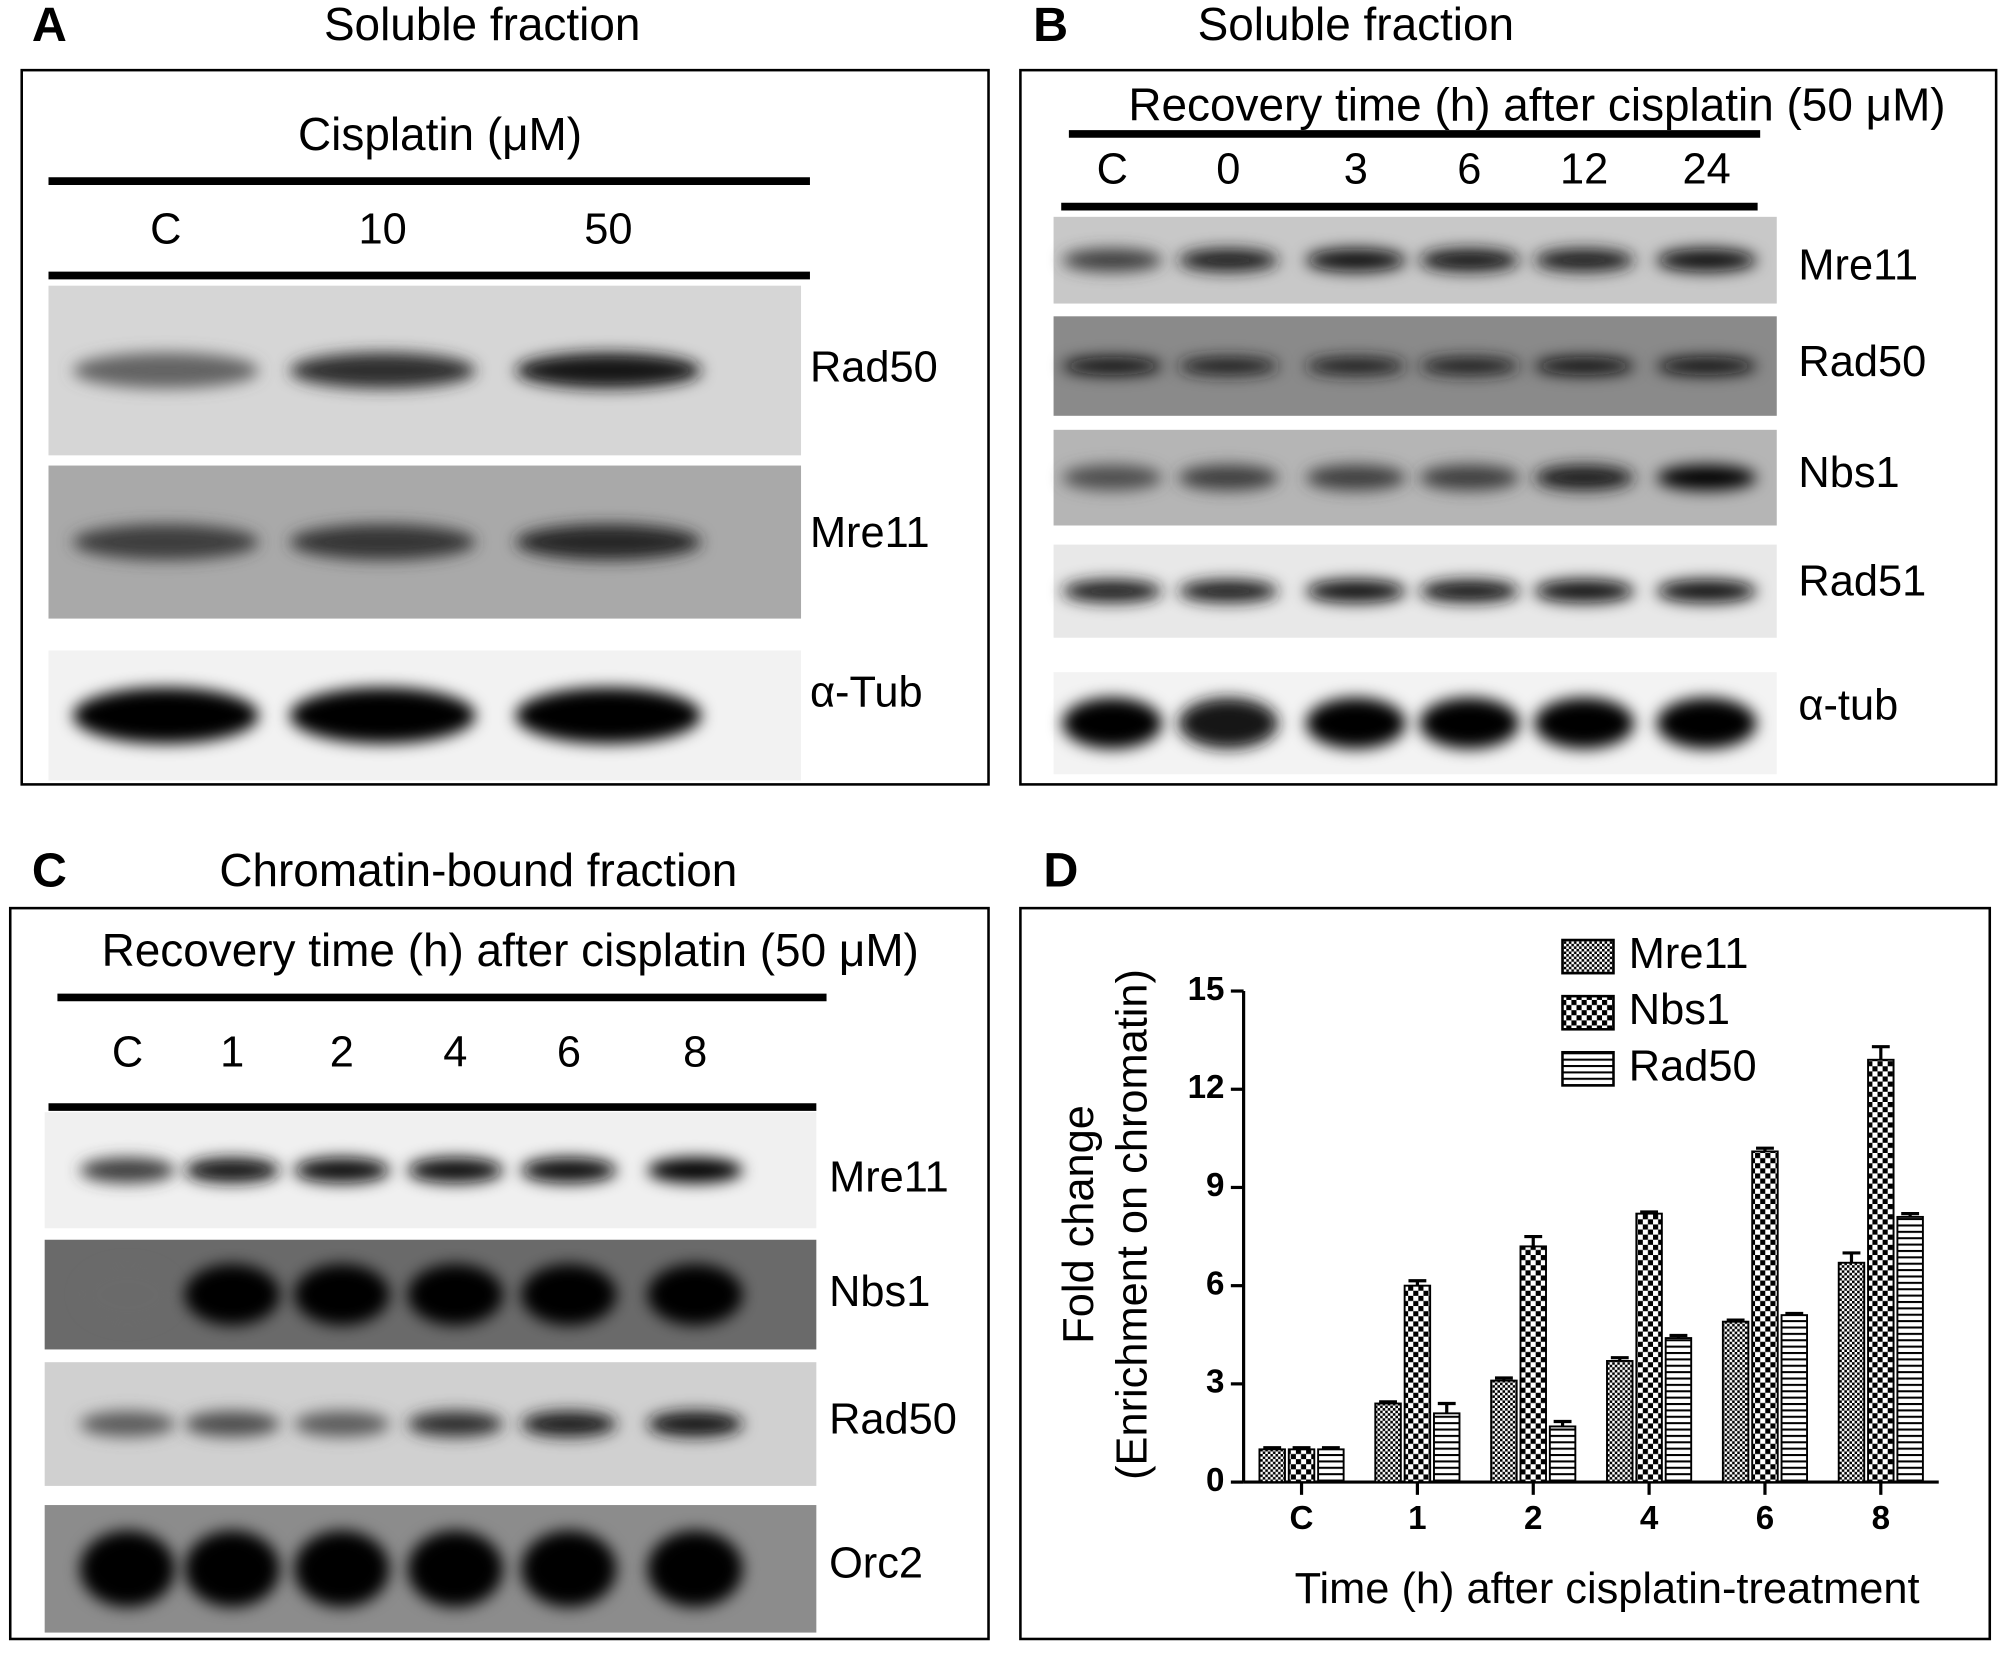  What do you see at coordinates (1356, 25) in the screenshot?
I see `panel-title: Soluble fraction` at bounding box center [1356, 25].